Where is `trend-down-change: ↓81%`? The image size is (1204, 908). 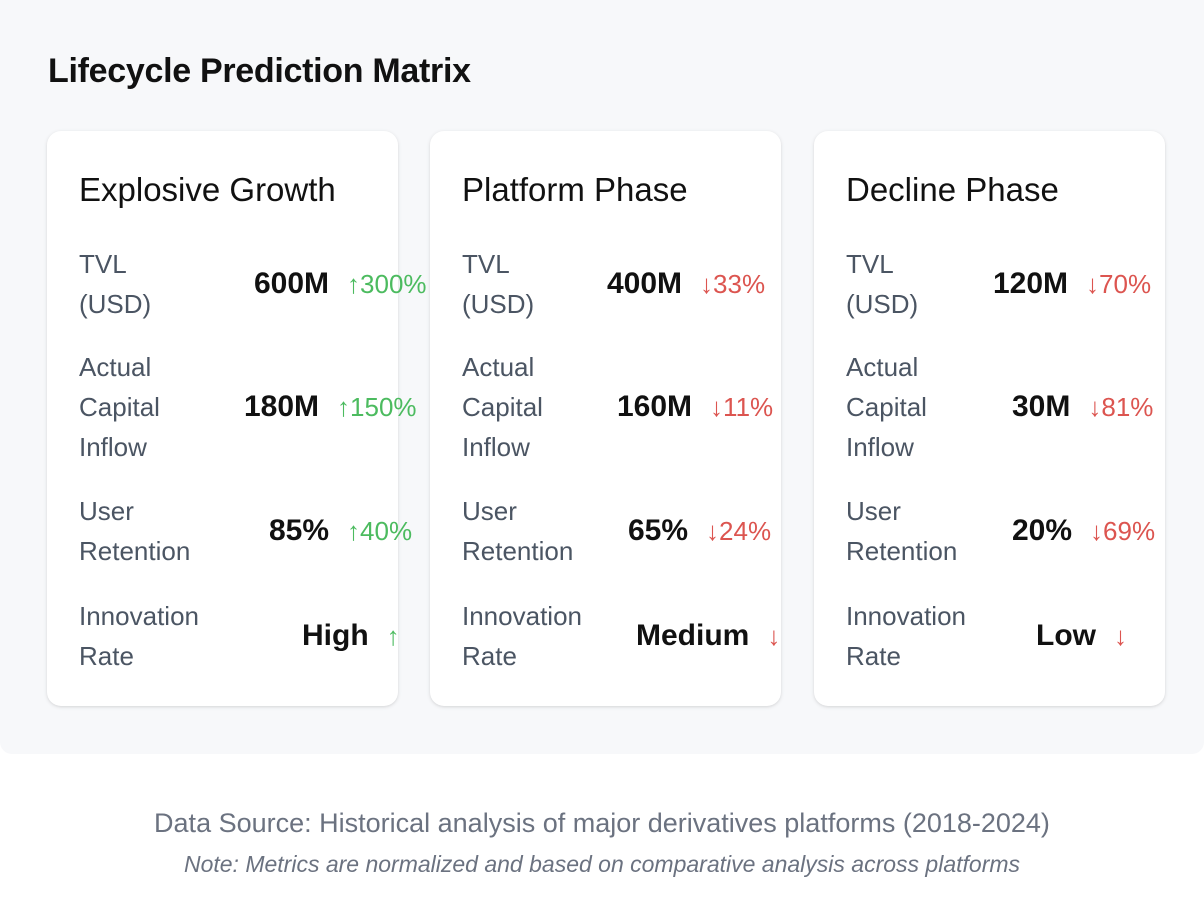
trend-down-change: ↓81% is located at coordinates (1121, 406).